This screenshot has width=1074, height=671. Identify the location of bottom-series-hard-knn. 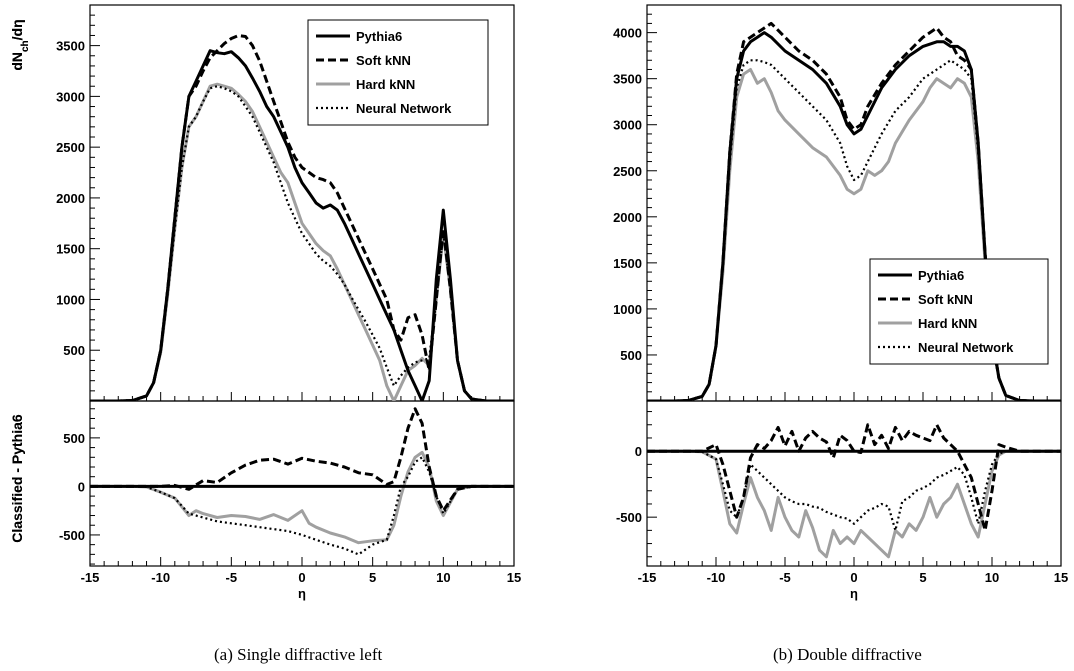
(854, 504).